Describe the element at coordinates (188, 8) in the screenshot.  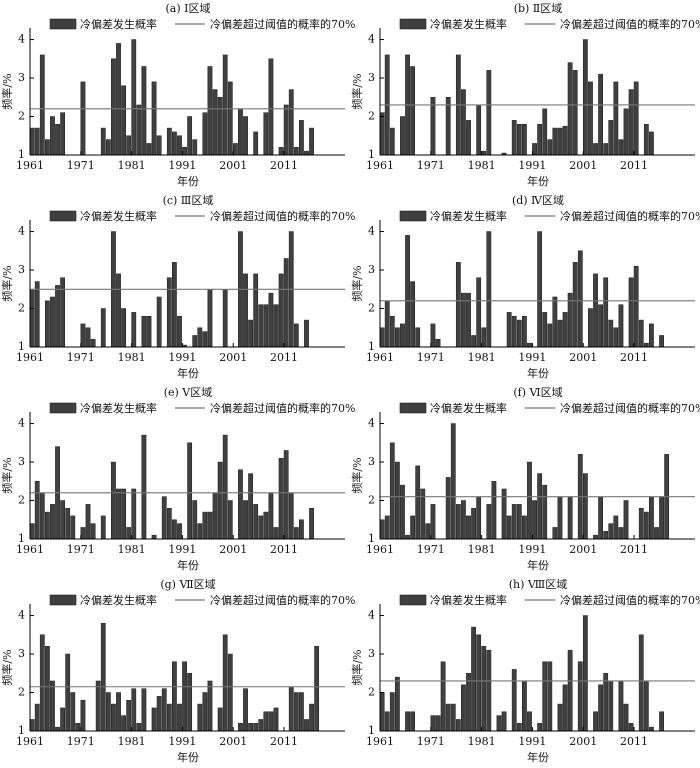
I see `panel-title: (a) Ⅰ区域` at that location.